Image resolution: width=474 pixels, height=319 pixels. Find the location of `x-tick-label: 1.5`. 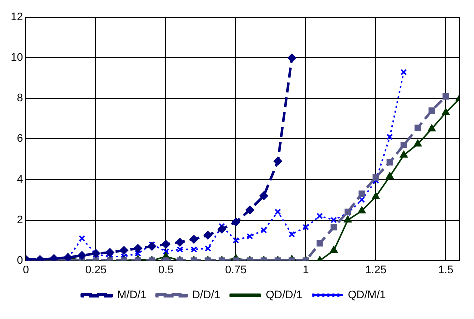

x-tick-label: 1.5 is located at coordinates (446, 270).